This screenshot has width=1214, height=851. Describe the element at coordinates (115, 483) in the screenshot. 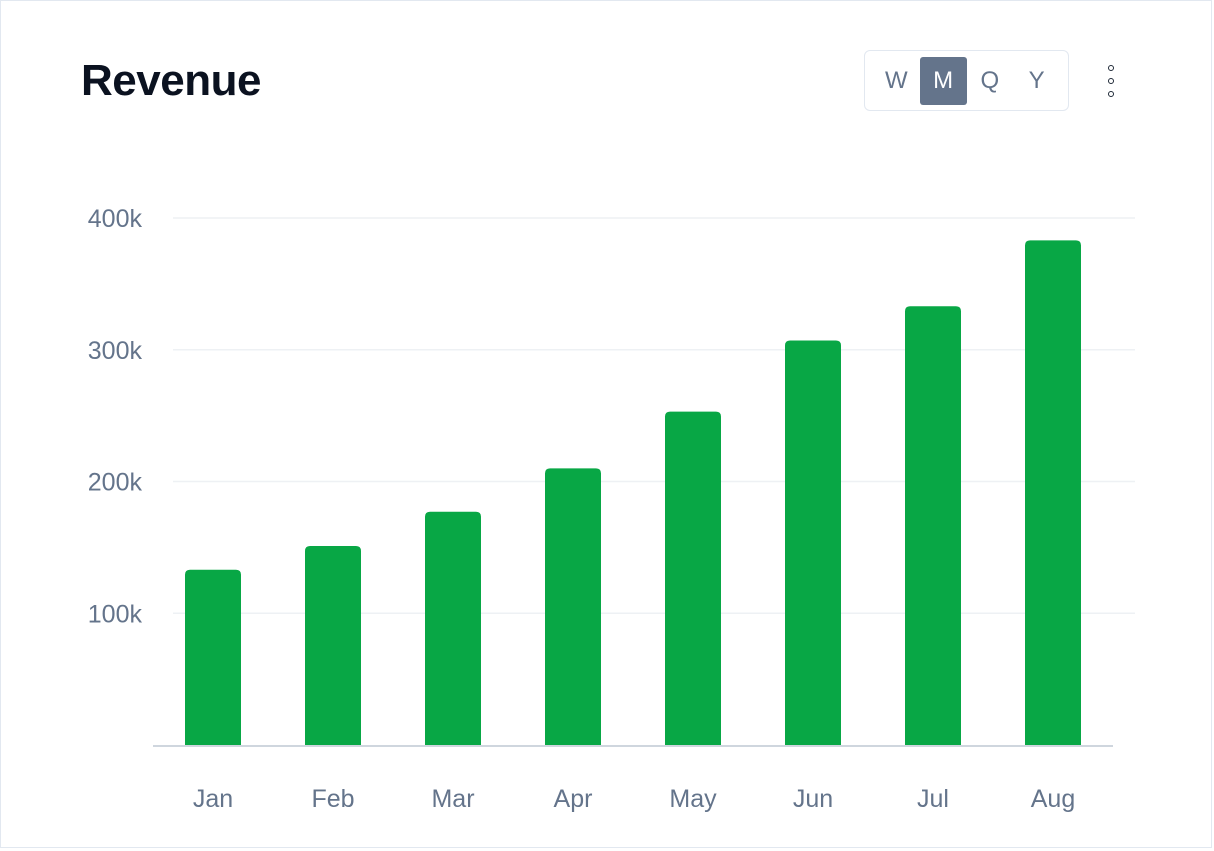

I see `y-tick-label: 200k` at that location.